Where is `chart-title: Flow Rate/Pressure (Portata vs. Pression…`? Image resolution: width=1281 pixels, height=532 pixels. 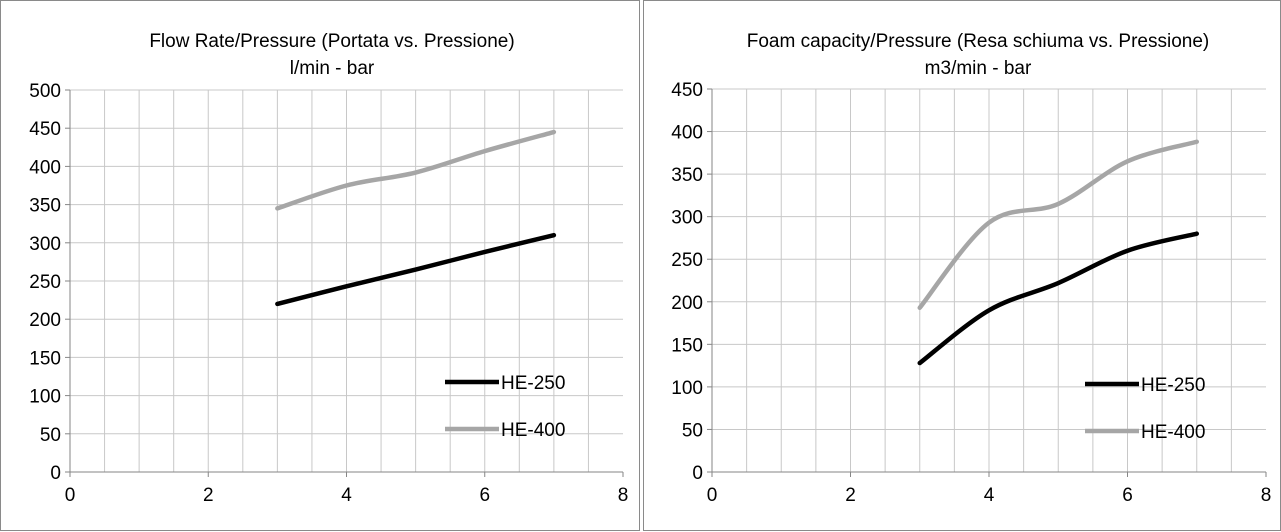
chart-title: Flow Rate/Pressure (Portata vs. Pression… is located at coordinates (331, 41).